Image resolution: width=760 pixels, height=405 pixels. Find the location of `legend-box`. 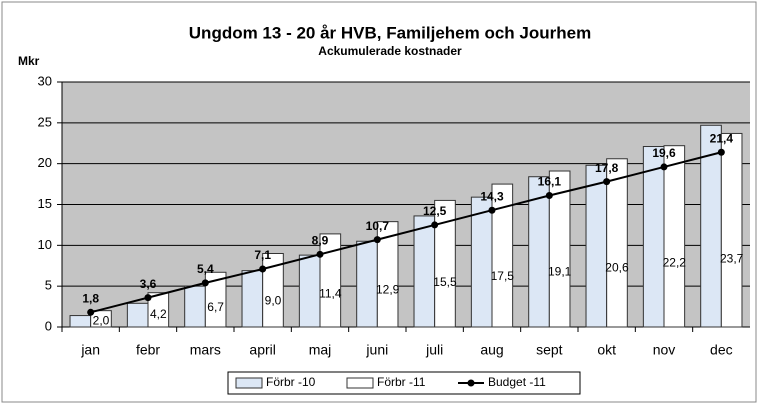

legend-box is located at coordinates (404, 383).